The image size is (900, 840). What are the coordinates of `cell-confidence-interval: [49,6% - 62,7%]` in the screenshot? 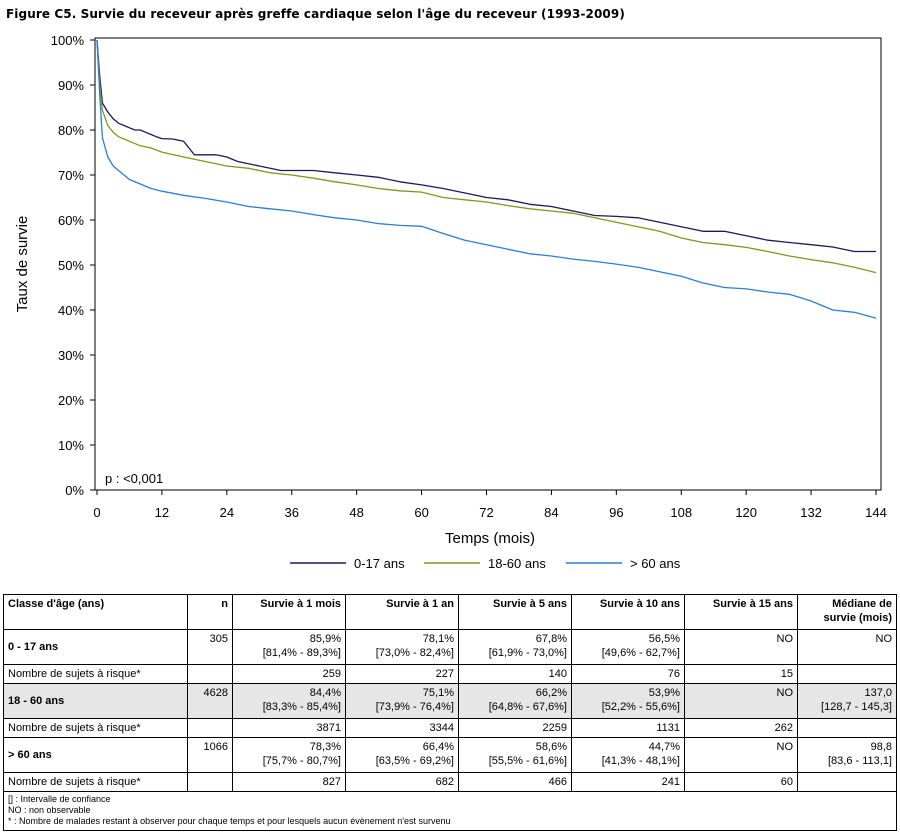 It's located at (640, 653).